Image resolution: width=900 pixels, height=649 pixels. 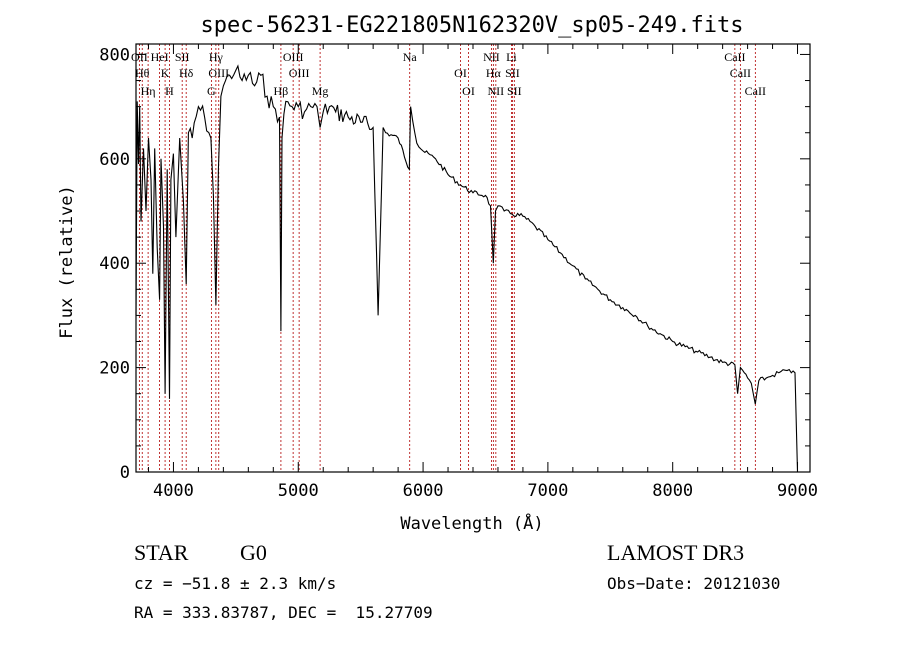 I want to click on y-tick-label: 600, so click(x=114, y=160).